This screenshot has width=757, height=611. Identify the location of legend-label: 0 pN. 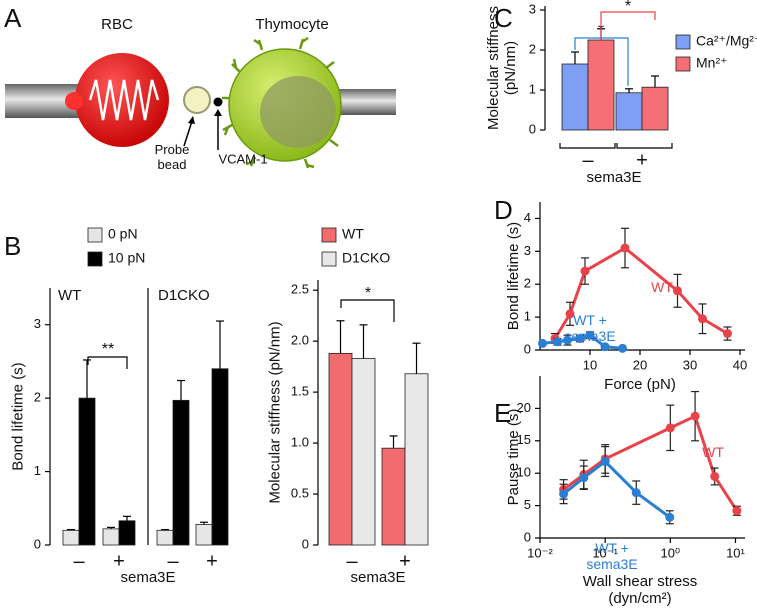
(123, 234).